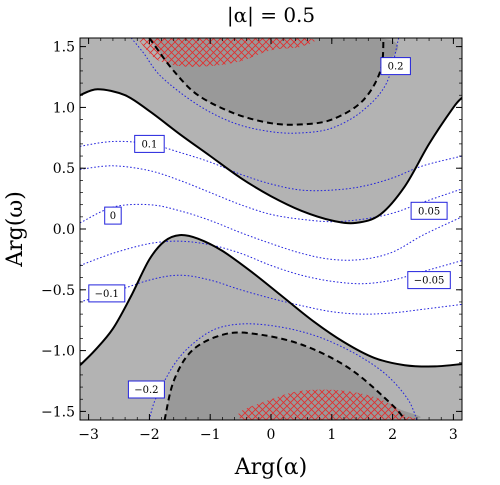  I want to click on contour-label-text: 0, so click(113, 216).